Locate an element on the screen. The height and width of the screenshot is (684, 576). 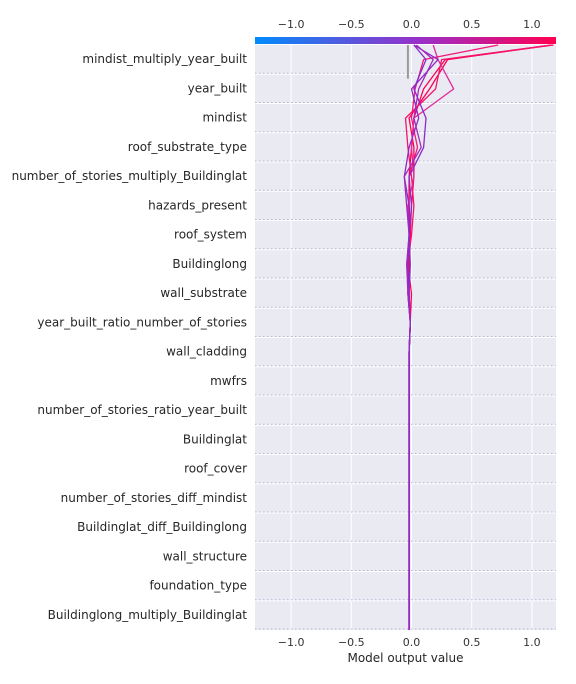
feature-label: number_of_stories_multiply_Buildinglat is located at coordinates (130, 176).